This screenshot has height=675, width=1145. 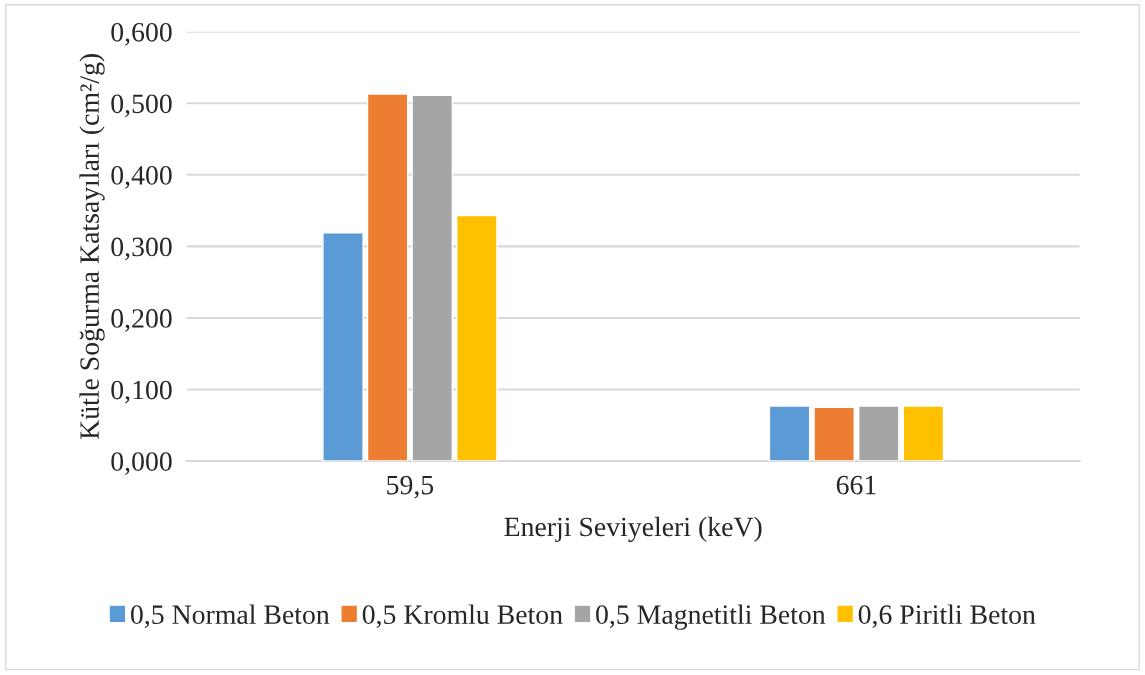 What do you see at coordinates (141, 249) in the screenshot?
I see `y-tick-label: 0,300` at bounding box center [141, 249].